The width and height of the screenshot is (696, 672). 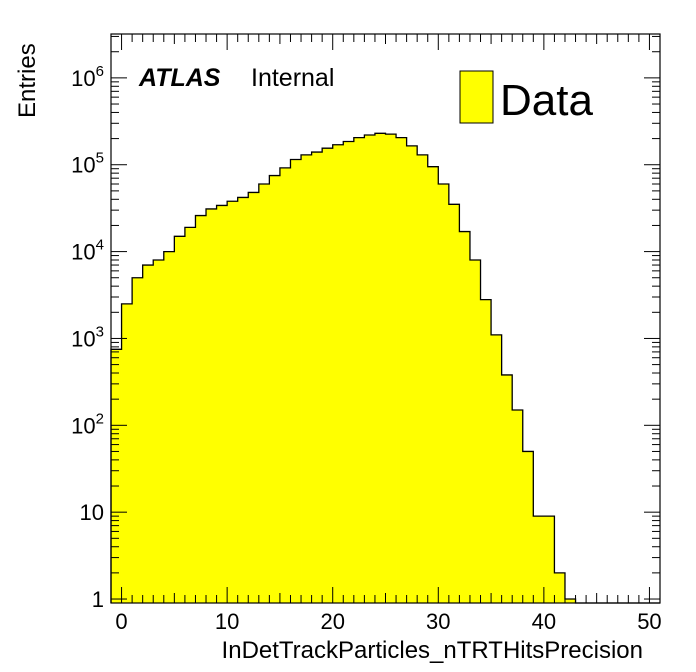 I want to click on y-tick-label: 10⁵, so click(x=87, y=164).